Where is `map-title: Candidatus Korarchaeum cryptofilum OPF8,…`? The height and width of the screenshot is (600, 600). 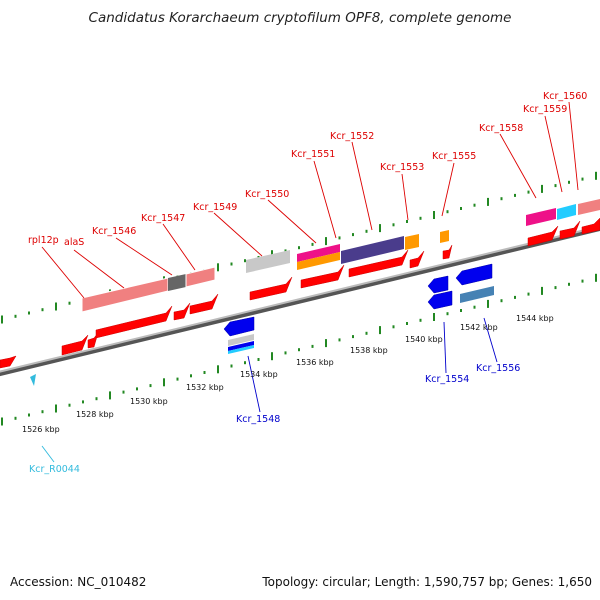 map-title: Candidatus Korarchaeum cryptofilum OPF8,… is located at coordinates (300, 18).